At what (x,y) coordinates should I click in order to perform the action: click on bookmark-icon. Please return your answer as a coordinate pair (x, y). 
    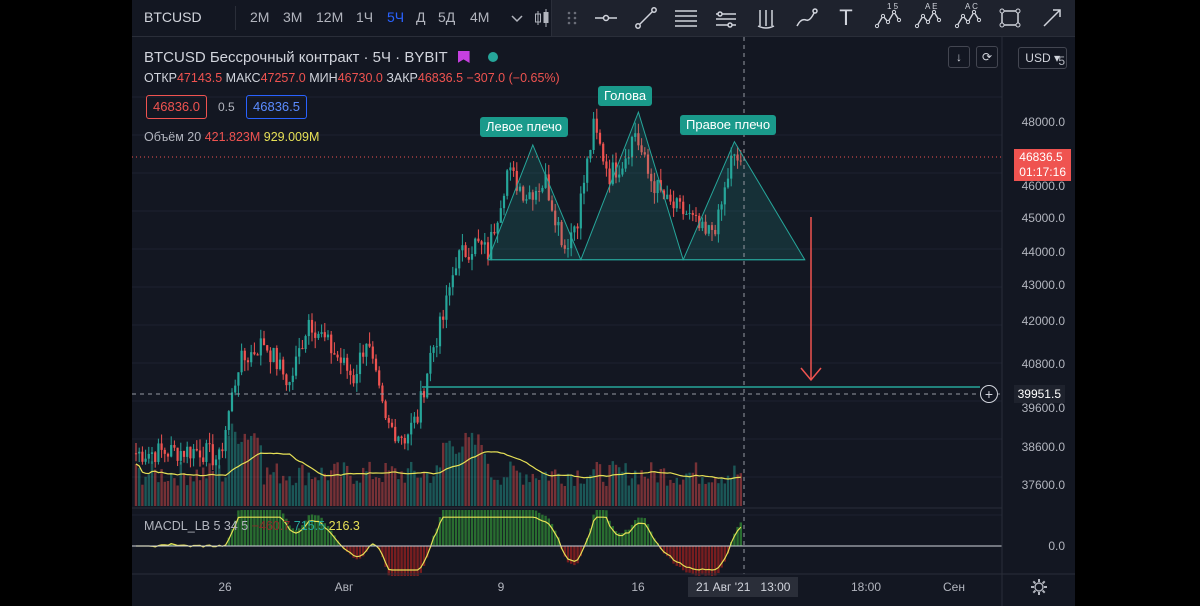
    Looking at the image, I should click on (463, 57).